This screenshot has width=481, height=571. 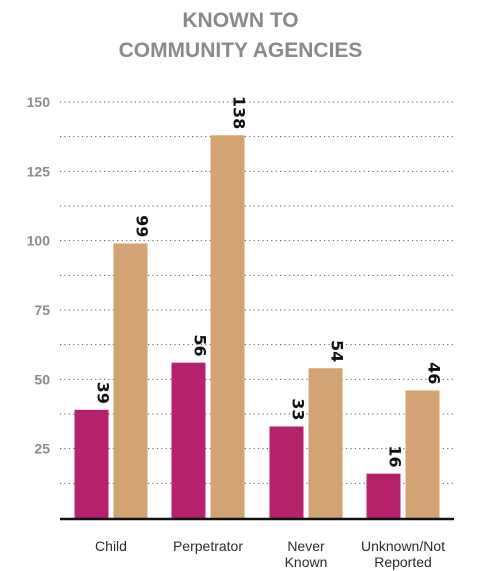 I want to click on bar-s1-c3, so click(x=422, y=454).